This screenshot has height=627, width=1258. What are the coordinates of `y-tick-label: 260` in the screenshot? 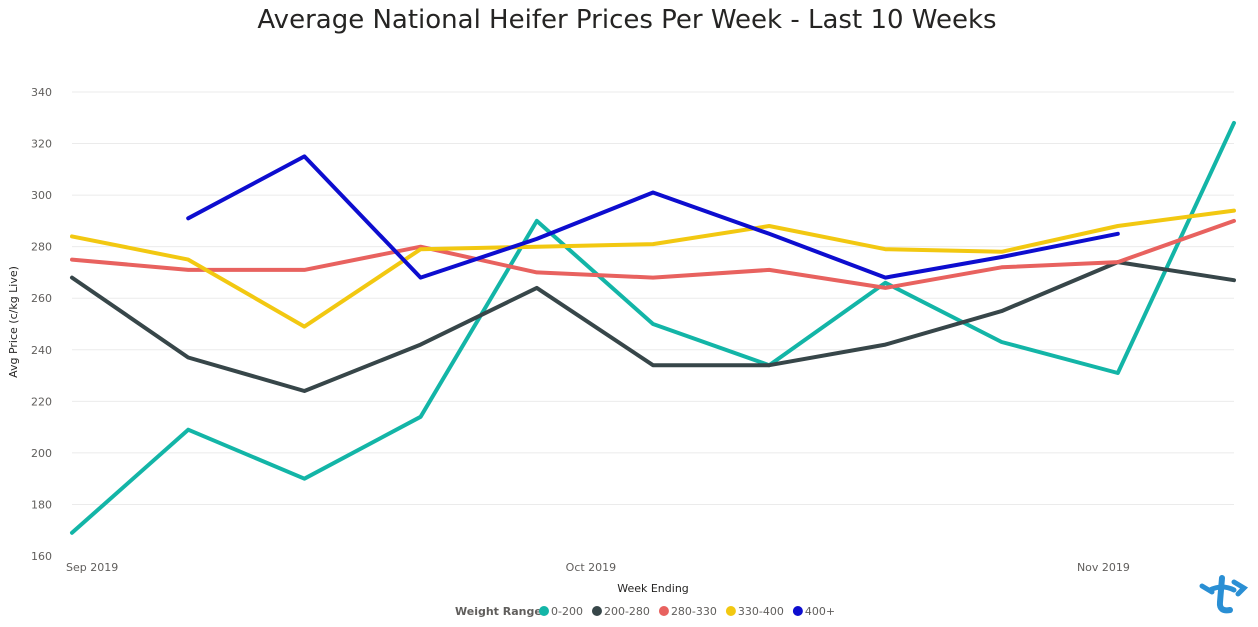 It's located at (41, 298).